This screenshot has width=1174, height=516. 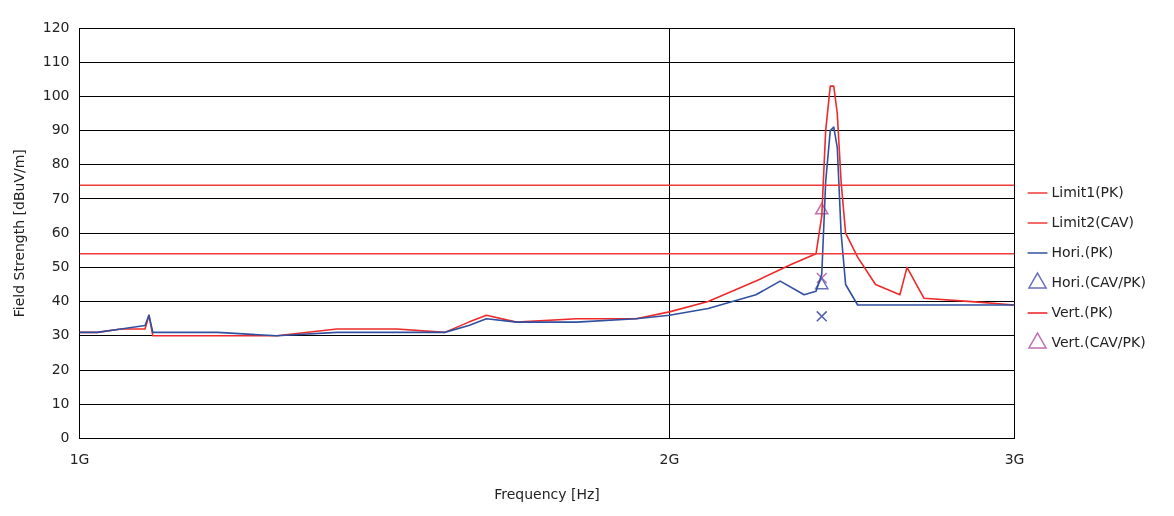 I want to click on x-tick-label: 1G, so click(x=79, y=459).